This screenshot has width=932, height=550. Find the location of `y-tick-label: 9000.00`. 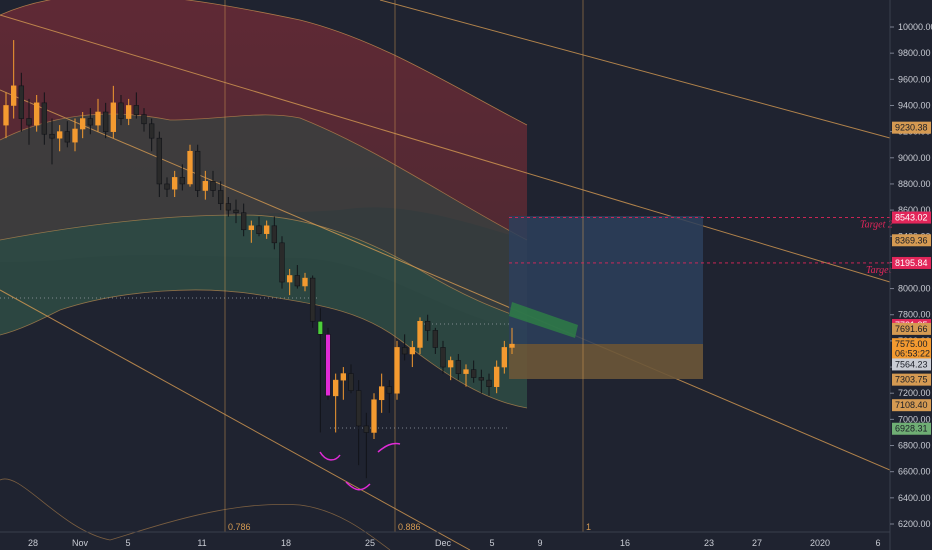

y-tick-label: 9000.00 is located at coordinates (914, 158).